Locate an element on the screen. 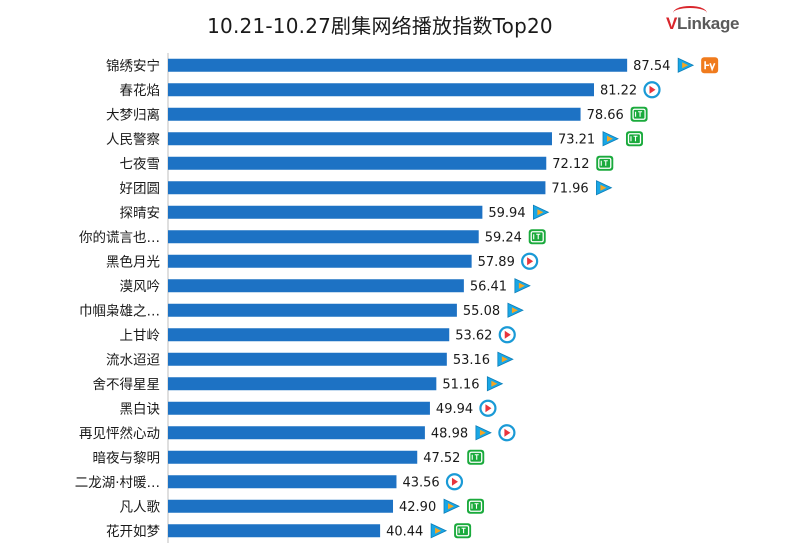  value-label: 73.21 is located at coordinates (576, 139).